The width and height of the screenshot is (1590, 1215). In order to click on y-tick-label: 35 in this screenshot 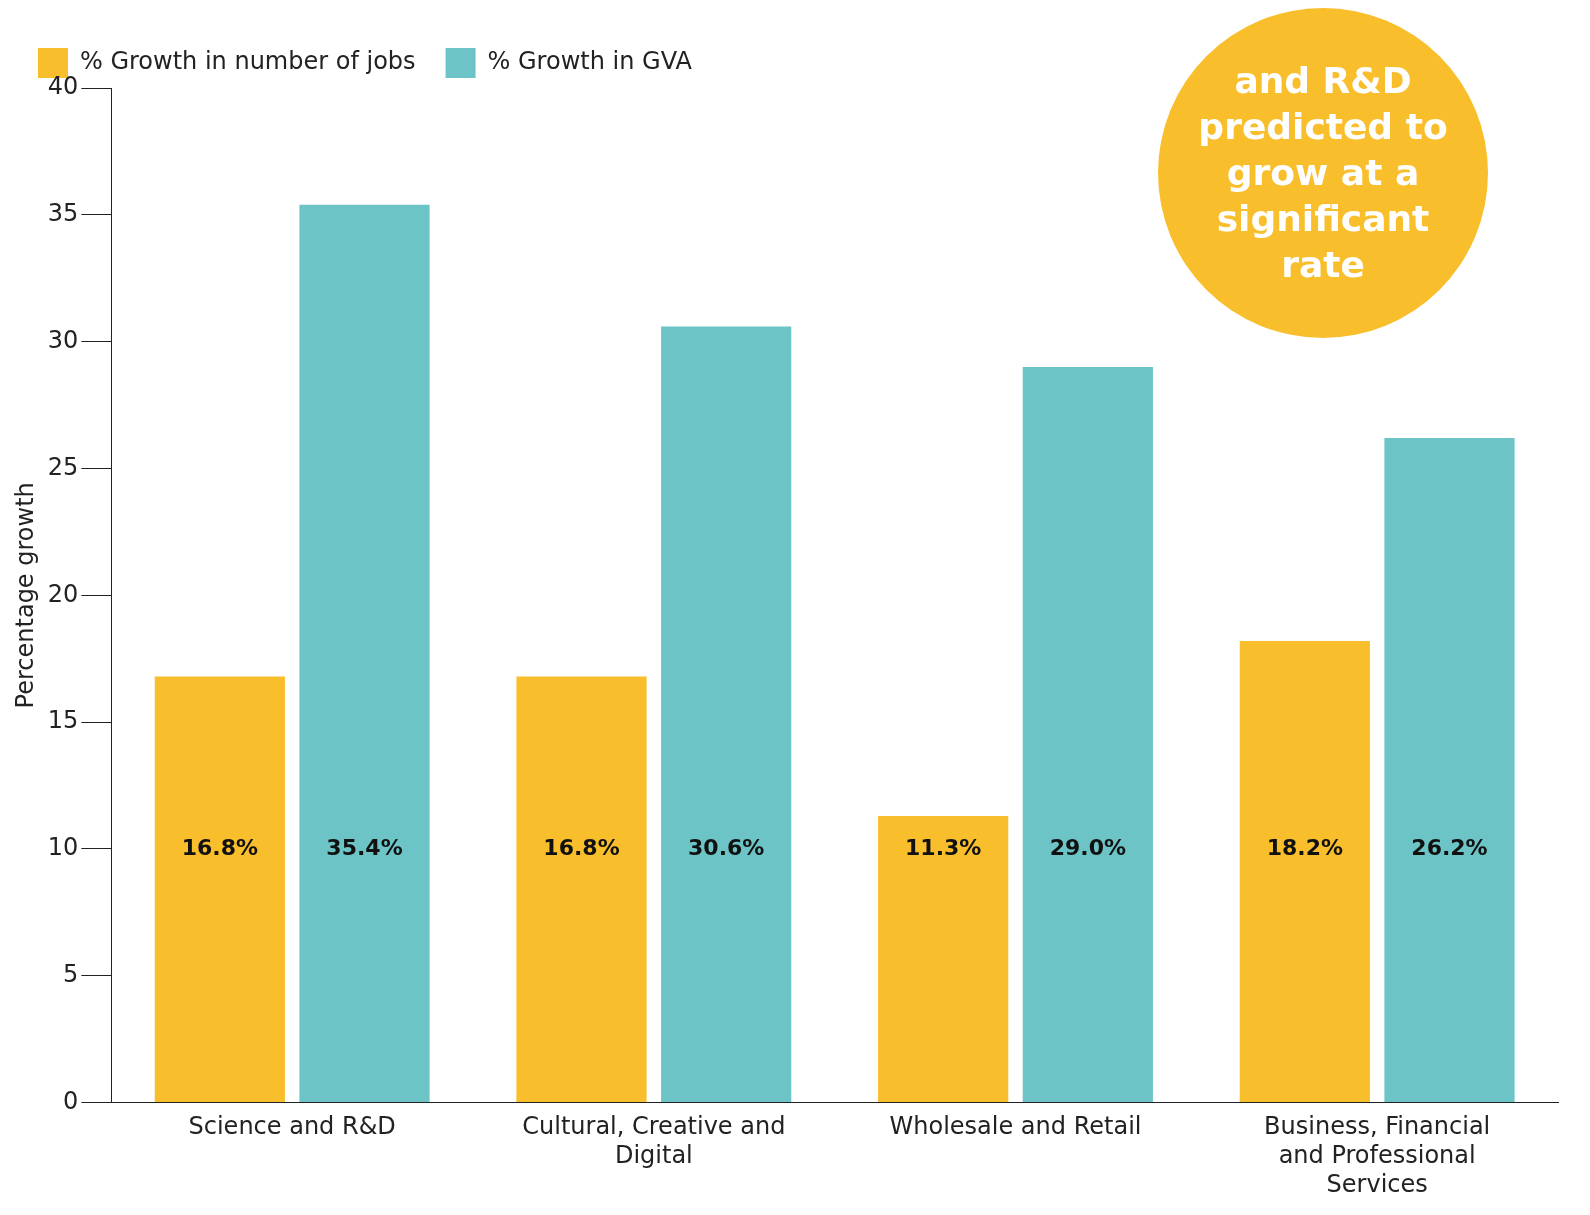, I will do `click(63, 213)`.